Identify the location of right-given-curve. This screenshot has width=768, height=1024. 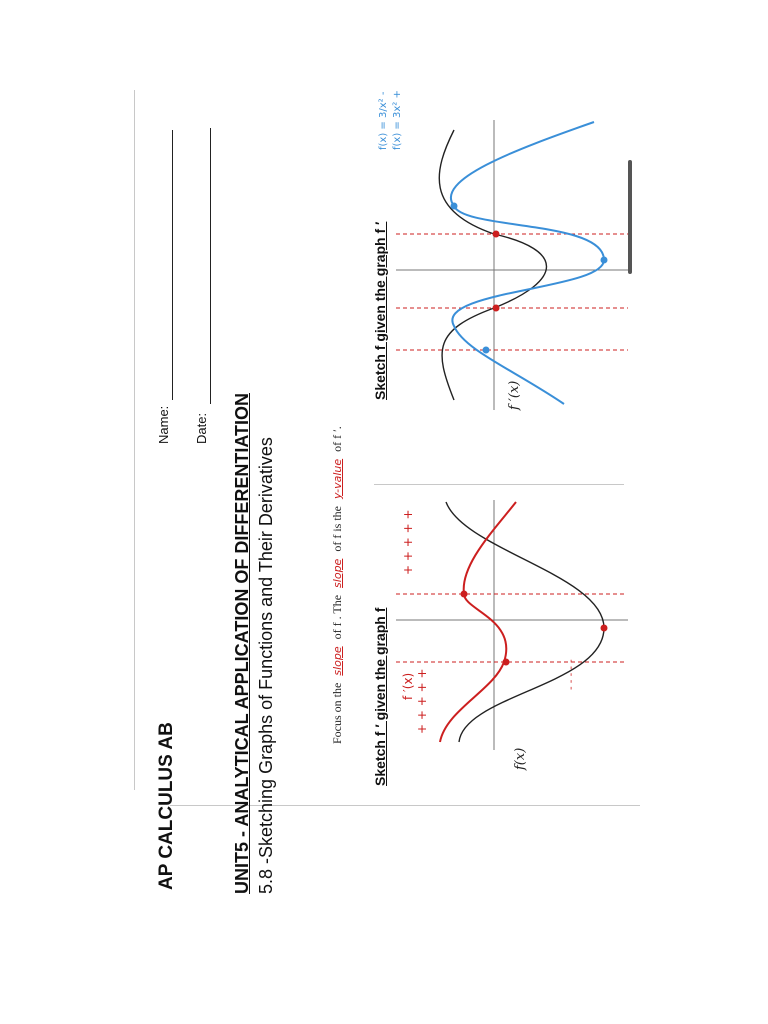
(493, 265).